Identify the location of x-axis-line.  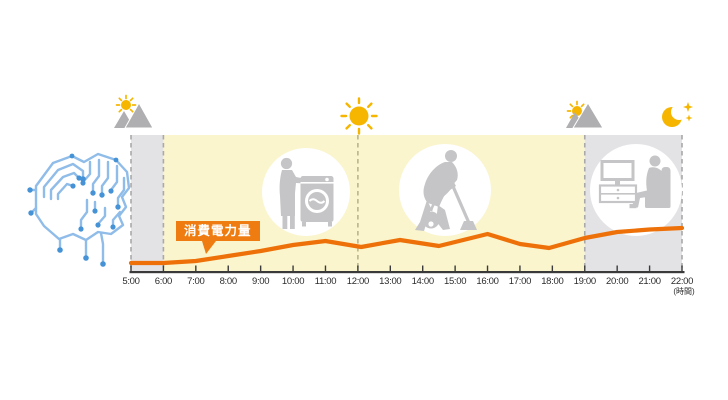
(407, 272).